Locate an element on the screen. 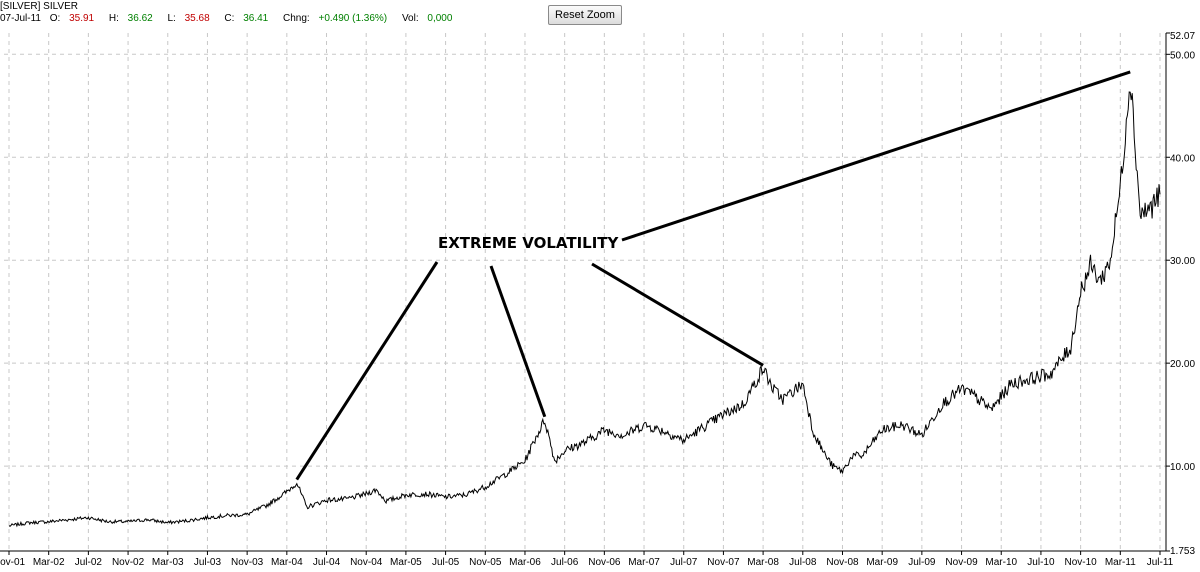 The height and width of the screenshot is (572, 1200). x-tick-label: Nov-10 is located at coordinates (1080, 562).